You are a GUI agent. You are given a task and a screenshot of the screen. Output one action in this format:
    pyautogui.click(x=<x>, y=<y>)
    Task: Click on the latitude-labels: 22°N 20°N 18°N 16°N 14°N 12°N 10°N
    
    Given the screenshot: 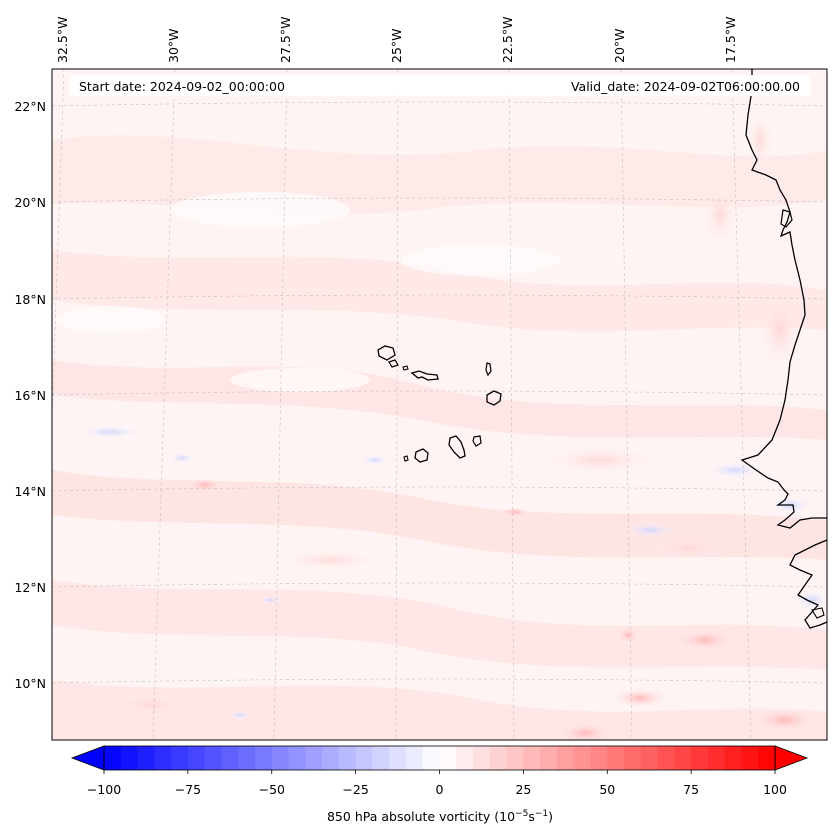 What is the action you would take?
    pyautogui.click(x=30, y=395)
    